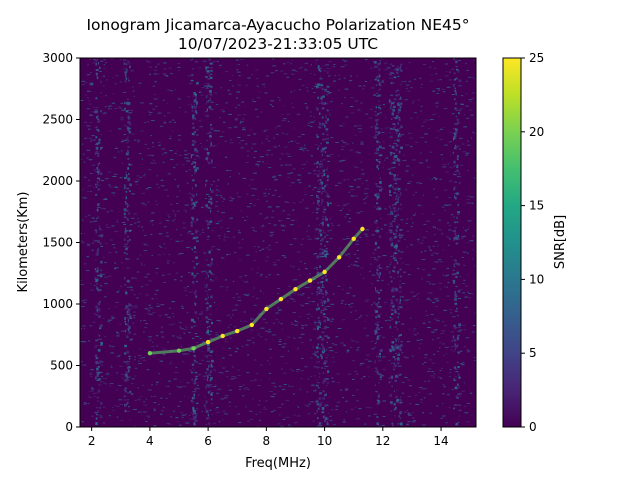 Image resolution: width=640 pixels, height=484 pixels. Describe the element at coordinates (92, 441) in the screenshot. I see `x-tick-label: 2` at that location.